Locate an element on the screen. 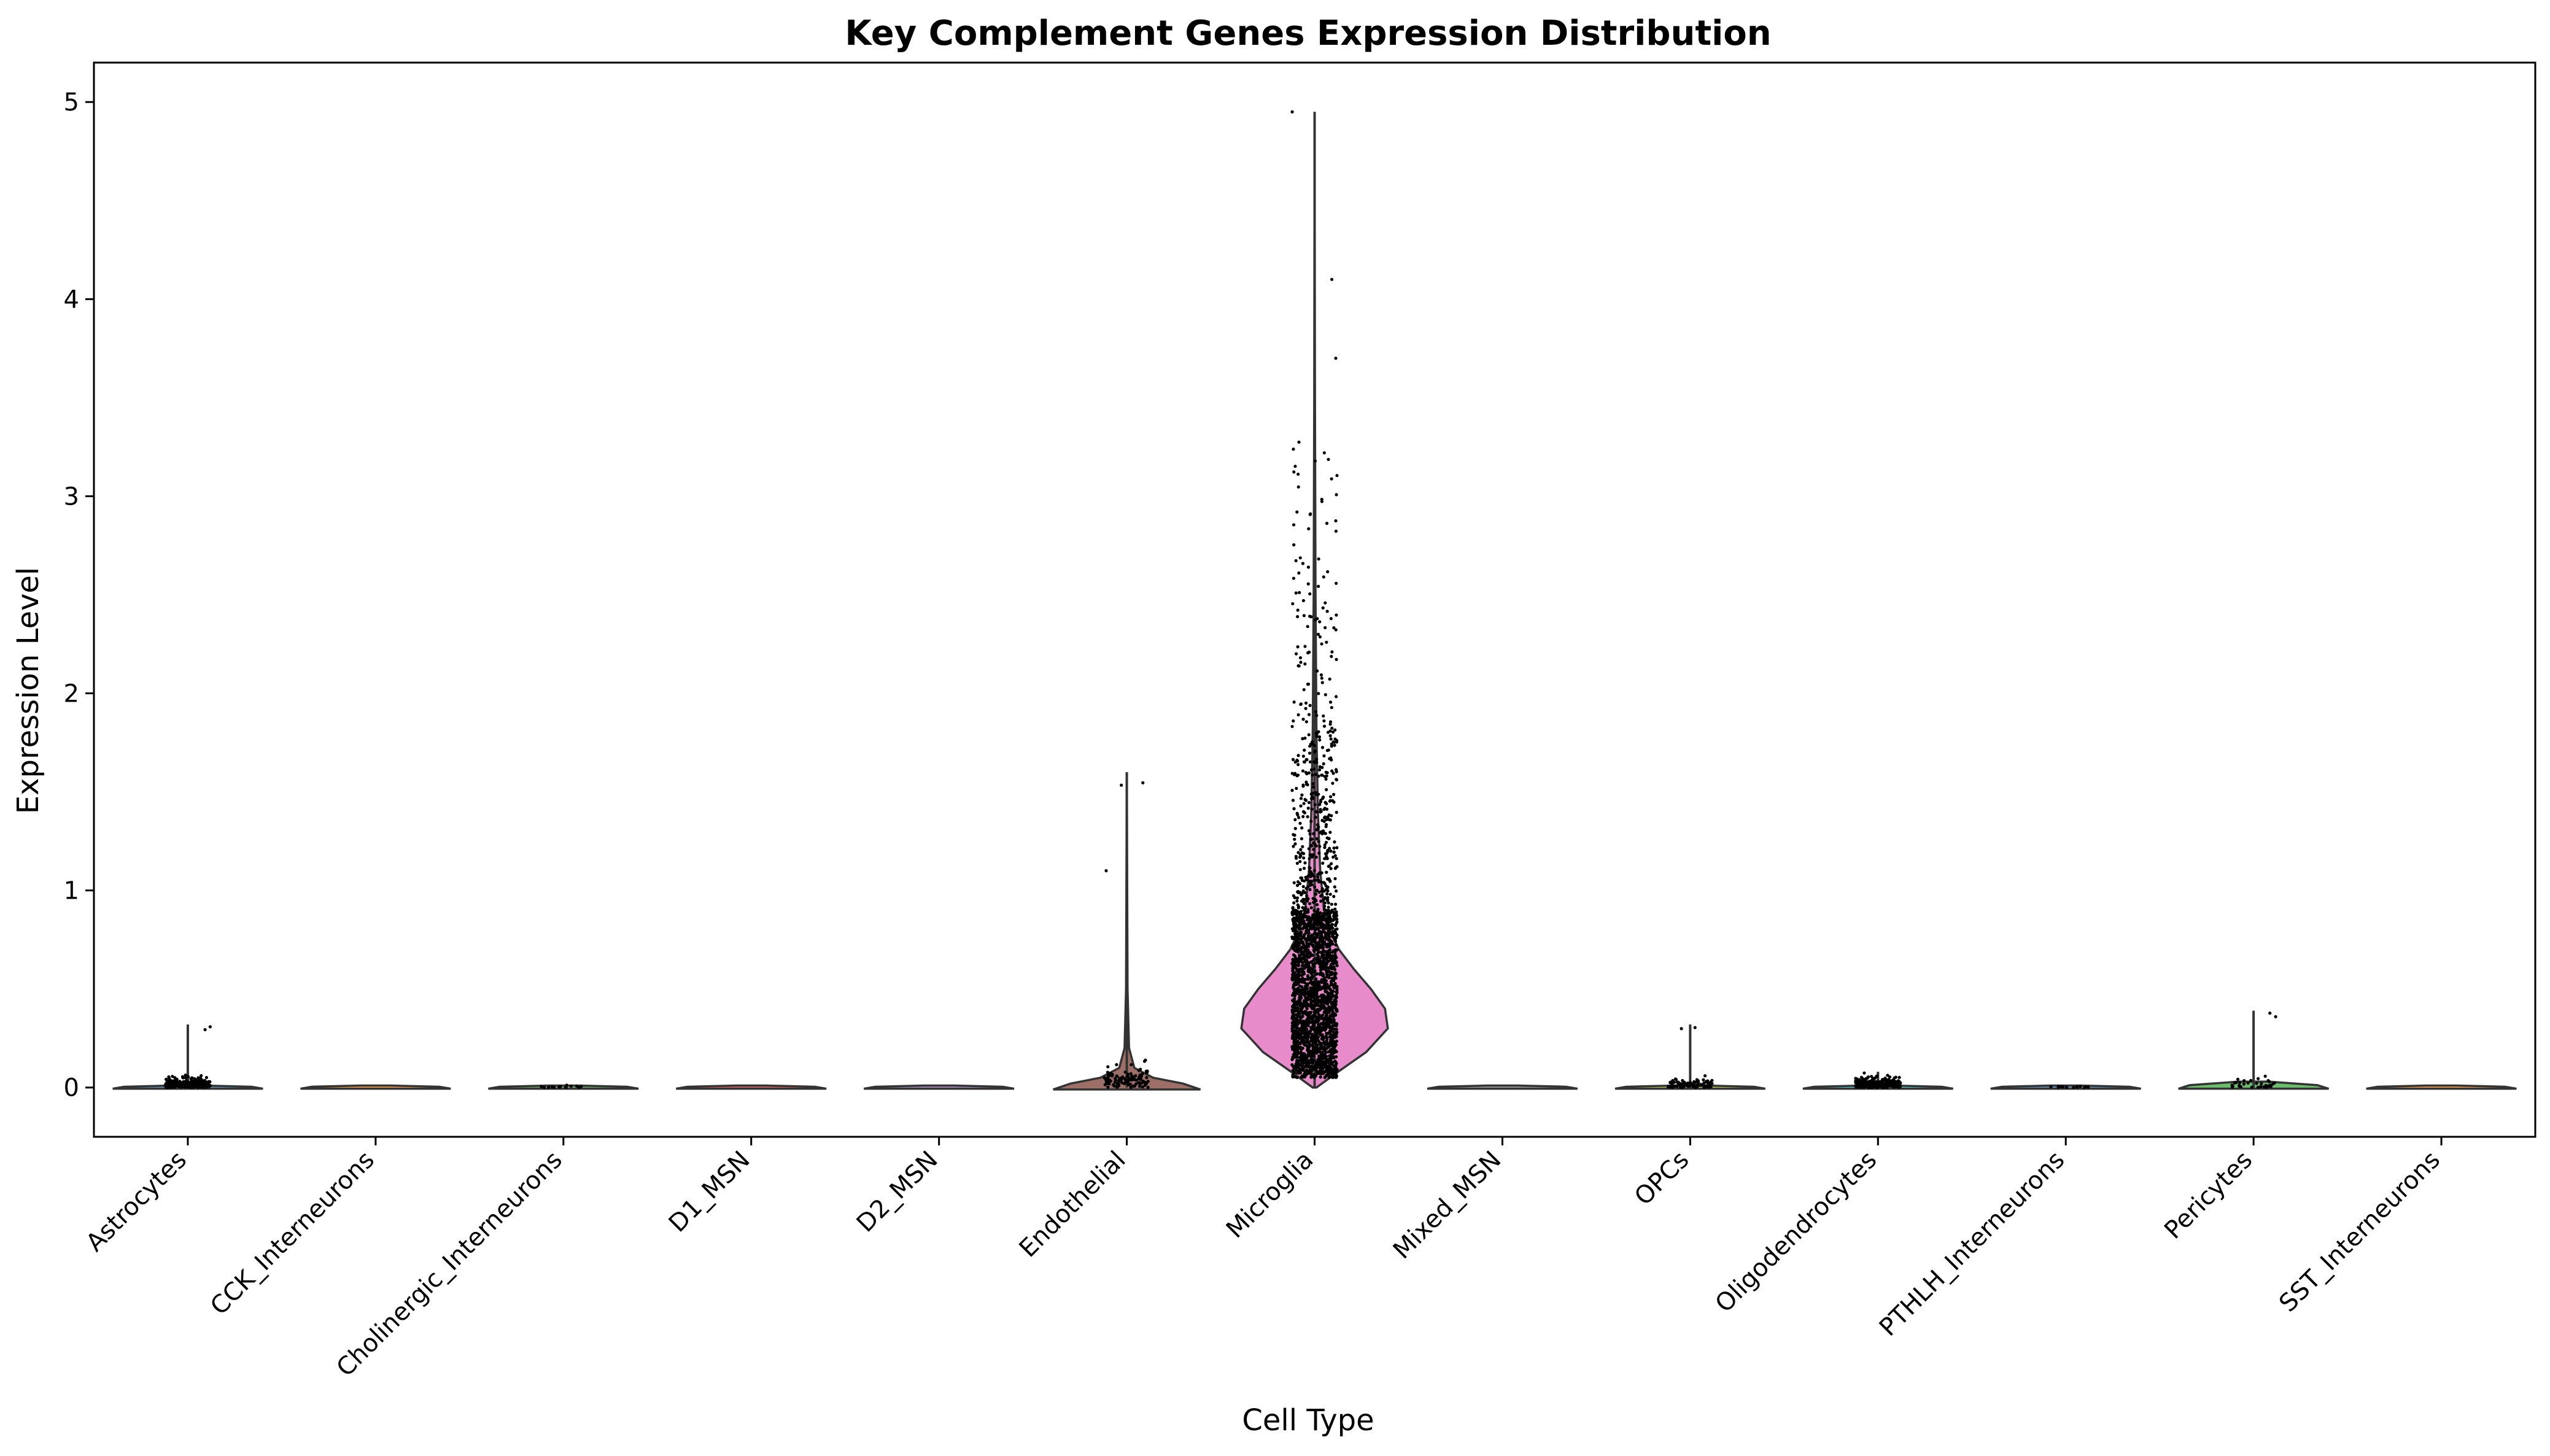  x-tick-label: Microglia is located at coordinates (1270, 1195).